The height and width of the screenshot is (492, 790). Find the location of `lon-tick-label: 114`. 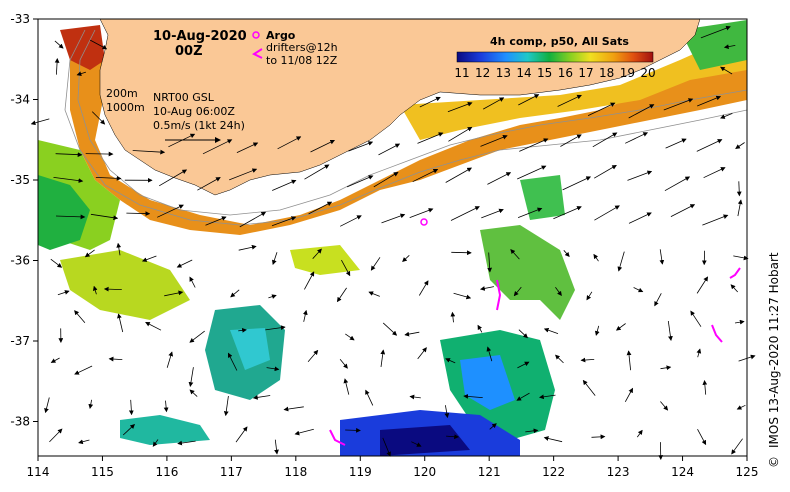

lon-tick-label: 114 is located at coordinates (38, 472).